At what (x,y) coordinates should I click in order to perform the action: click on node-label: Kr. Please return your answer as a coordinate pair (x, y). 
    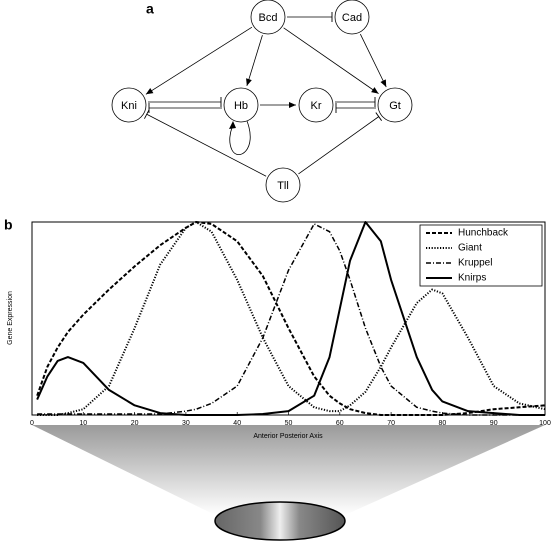
    Looking at the image, I should click on (316, 106).